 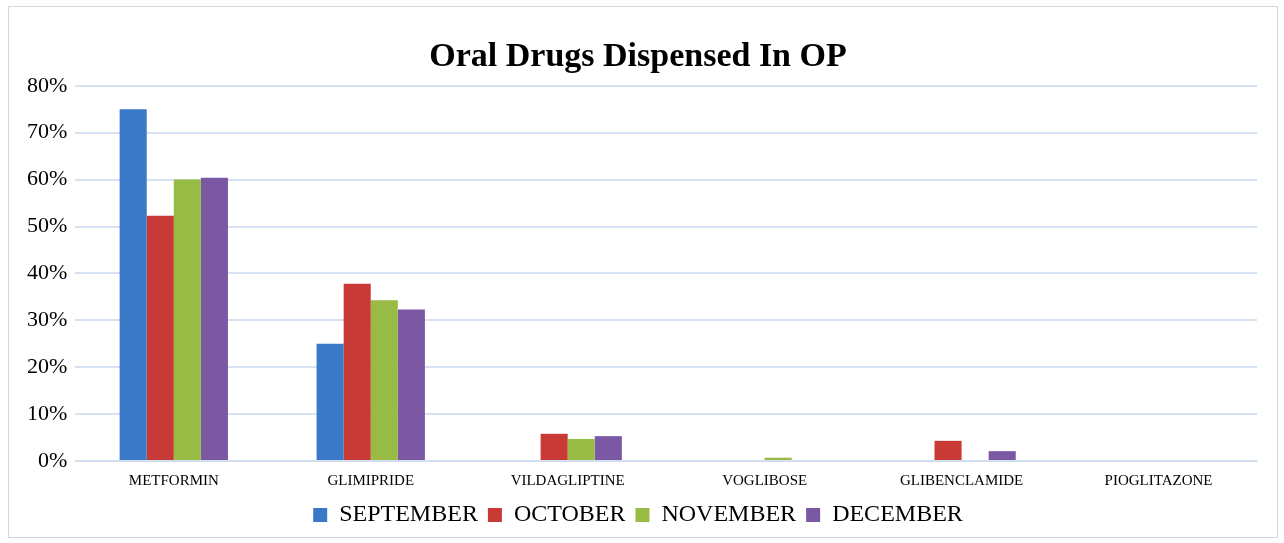 I want to click on x-tick-label: PIOGLITAZONE, so click(x=1158, y=479).